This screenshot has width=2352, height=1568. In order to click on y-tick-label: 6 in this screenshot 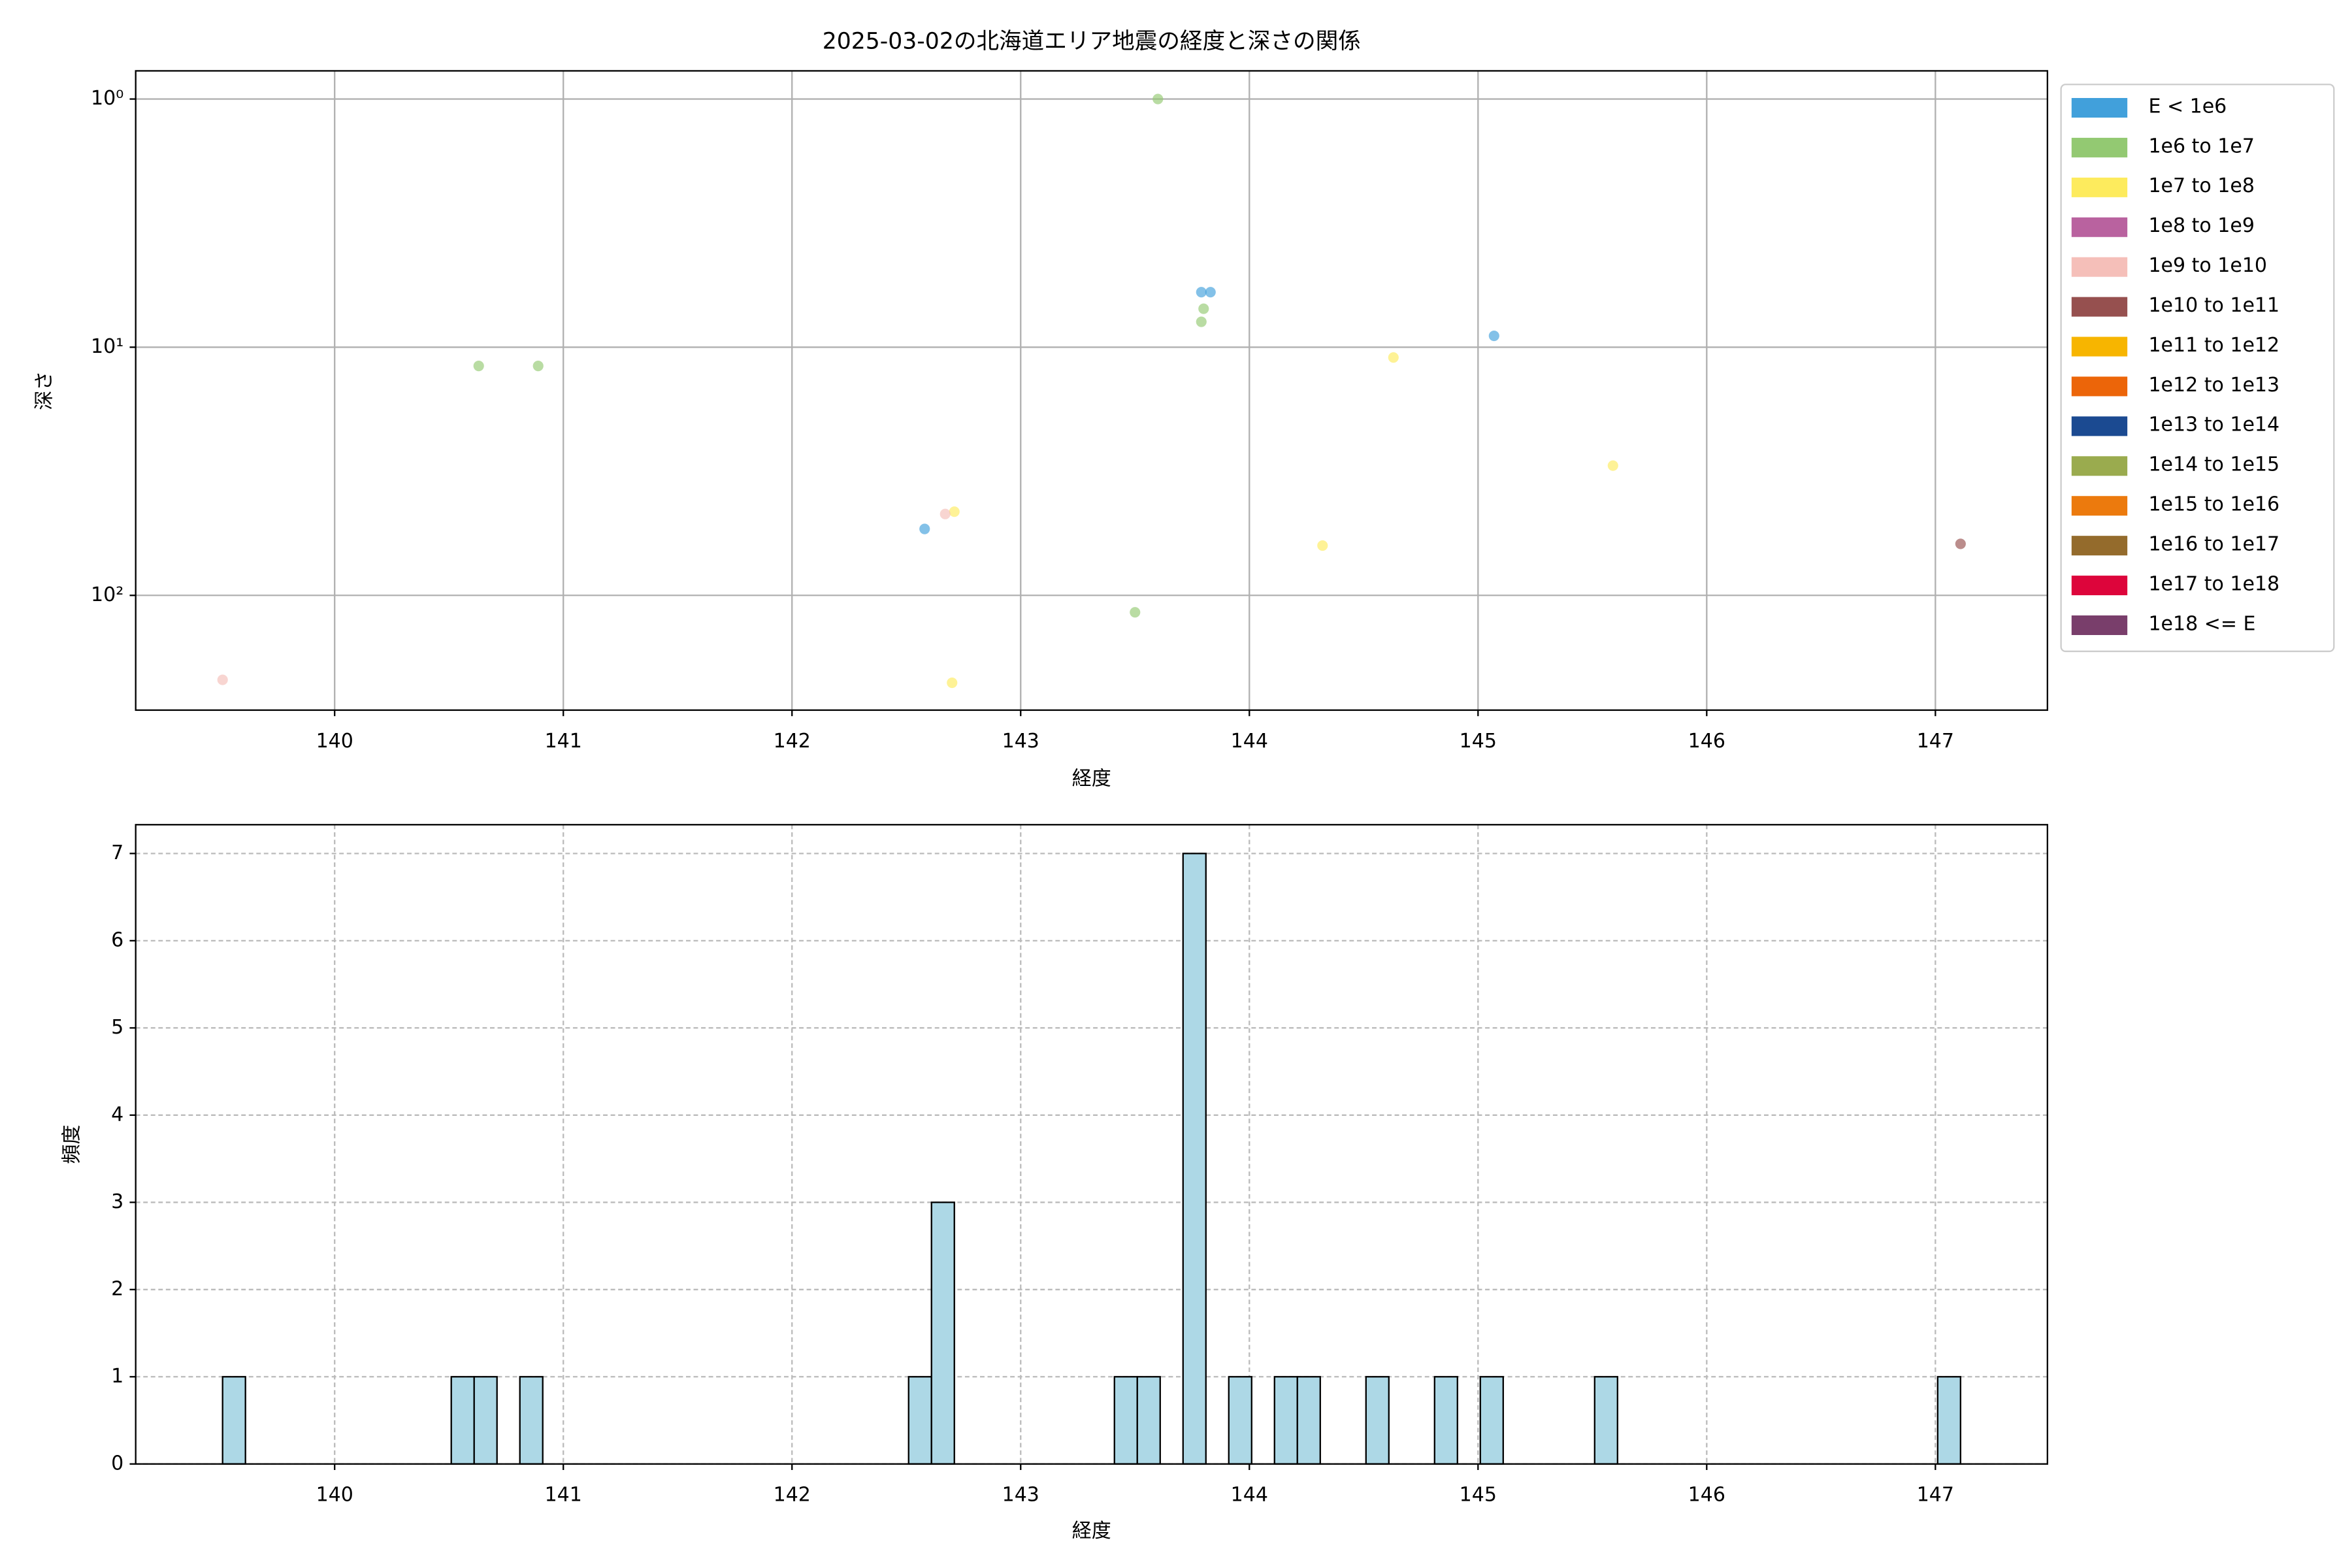, I will do `click(117, 939)`.